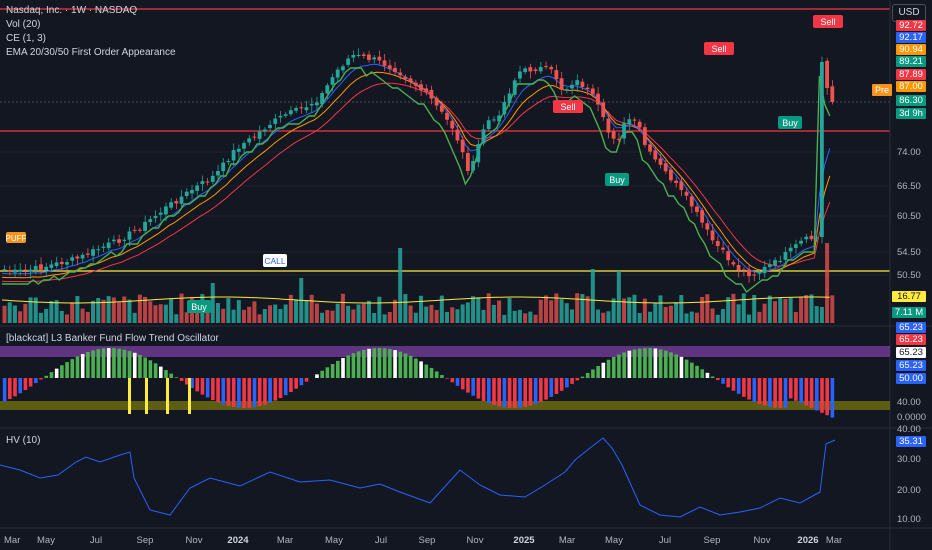 The width and height of the screenshot is (932, 550). I want to click on ema-legend: EMA 20/30/50 First Order Appearance, so click(91, 52).